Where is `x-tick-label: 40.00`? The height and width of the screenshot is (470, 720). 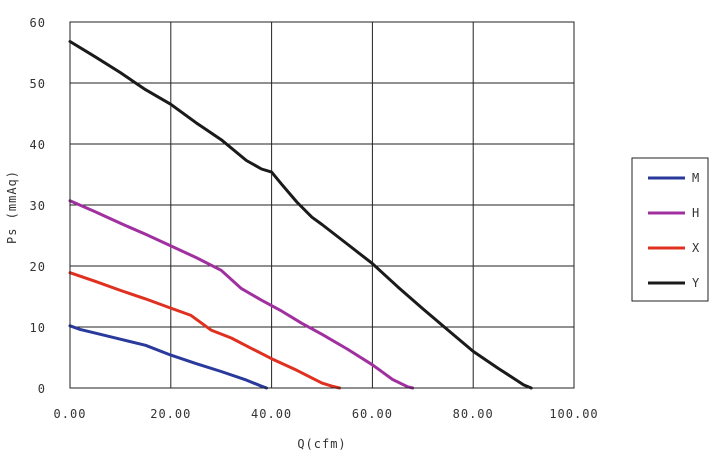 x-tick-label: 40.00 is located at coordinates (271, 414).